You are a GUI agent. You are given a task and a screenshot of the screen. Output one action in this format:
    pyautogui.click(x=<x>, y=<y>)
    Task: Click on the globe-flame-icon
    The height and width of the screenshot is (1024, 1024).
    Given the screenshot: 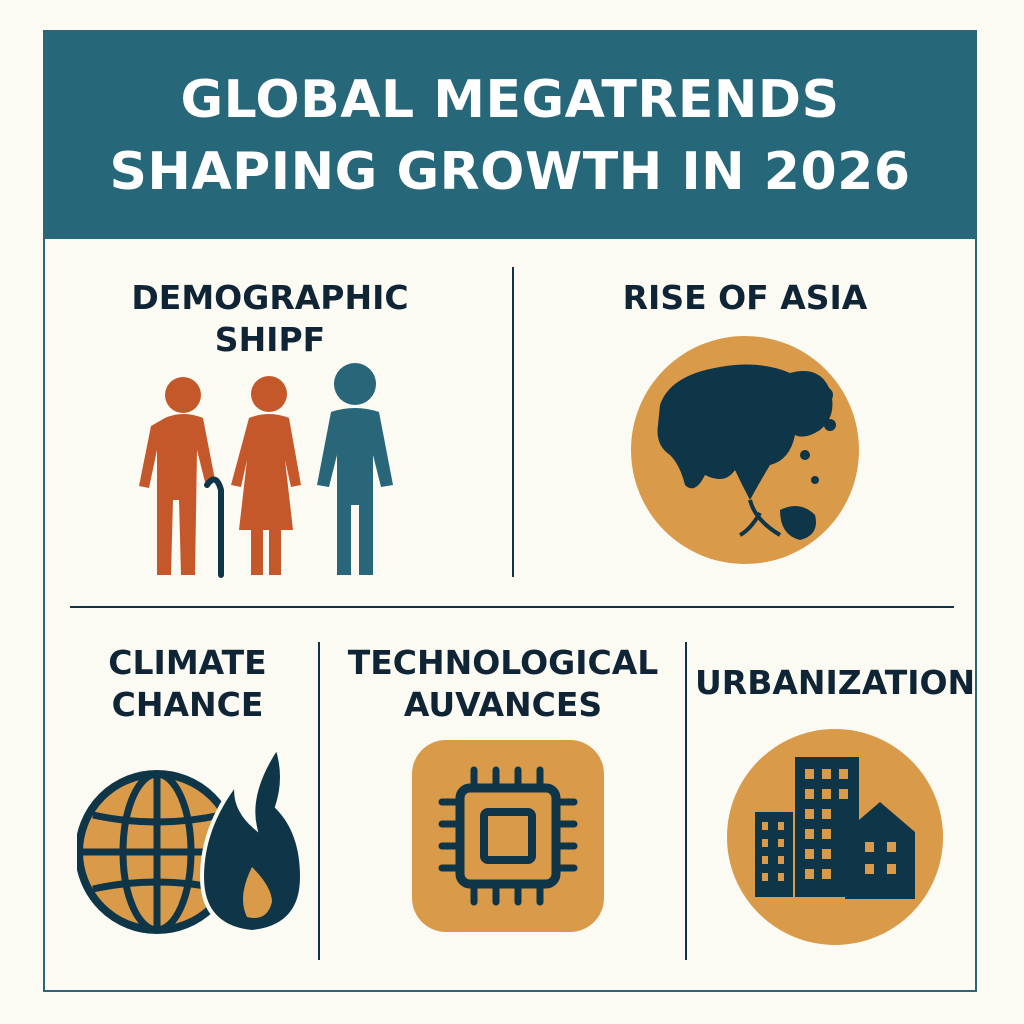 What is the action you would take?
    pyautogui.click(x=192, y=842)
    